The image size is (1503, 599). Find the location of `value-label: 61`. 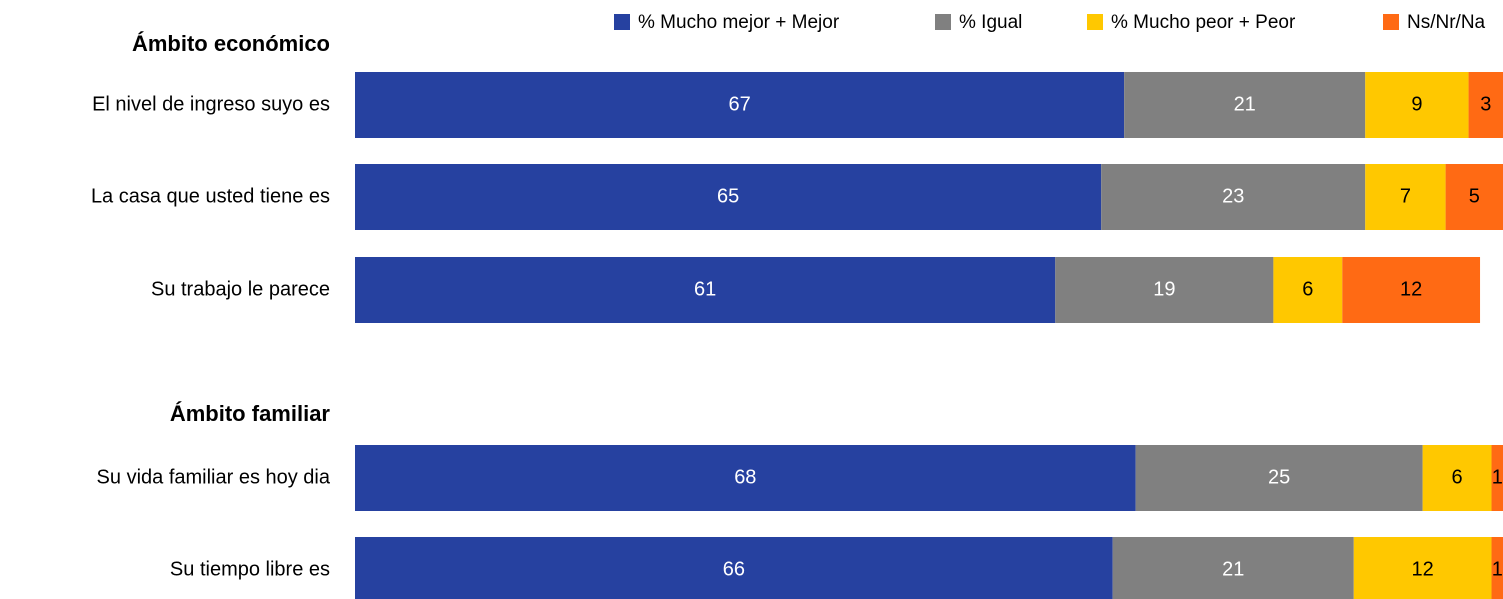

value-label: 61 is located at coordinates (705, 289).